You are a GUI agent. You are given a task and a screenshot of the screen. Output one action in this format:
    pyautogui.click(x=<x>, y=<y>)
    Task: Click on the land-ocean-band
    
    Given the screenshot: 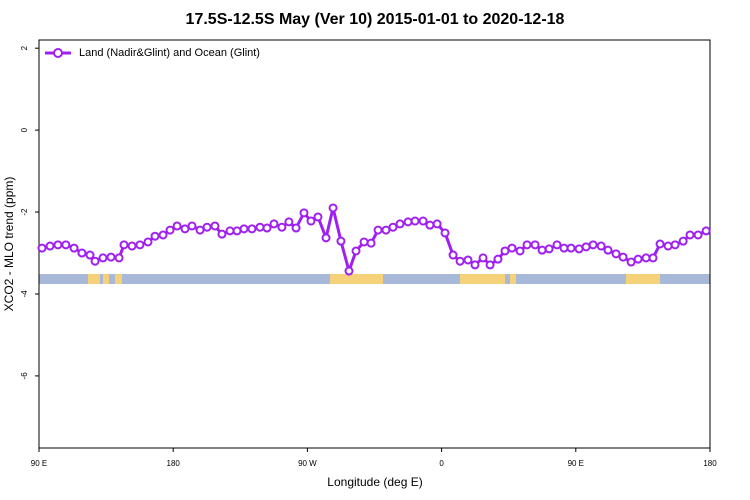 What is the action you would take?
    pyautogui.click(x=374, y=279)
    